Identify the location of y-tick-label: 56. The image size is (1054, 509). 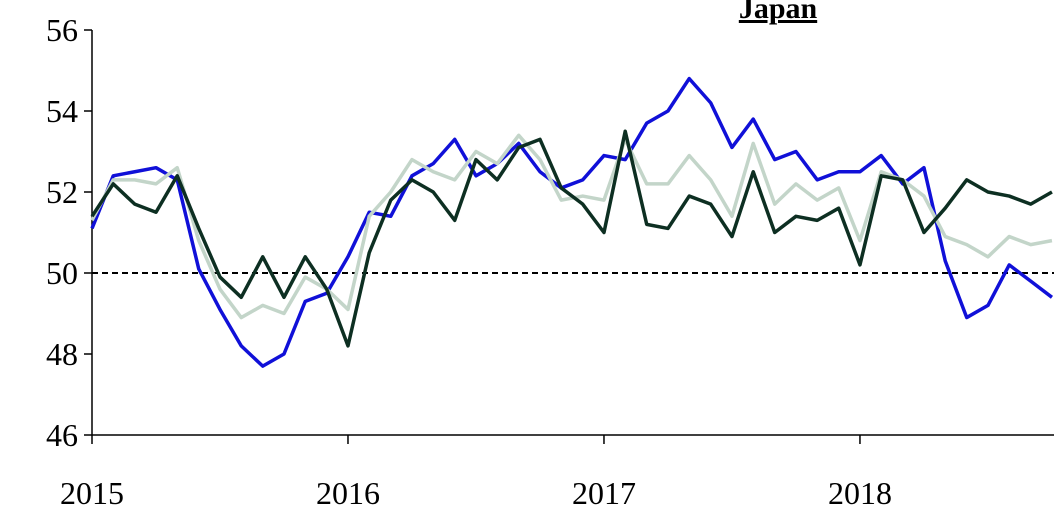
(62, 30).